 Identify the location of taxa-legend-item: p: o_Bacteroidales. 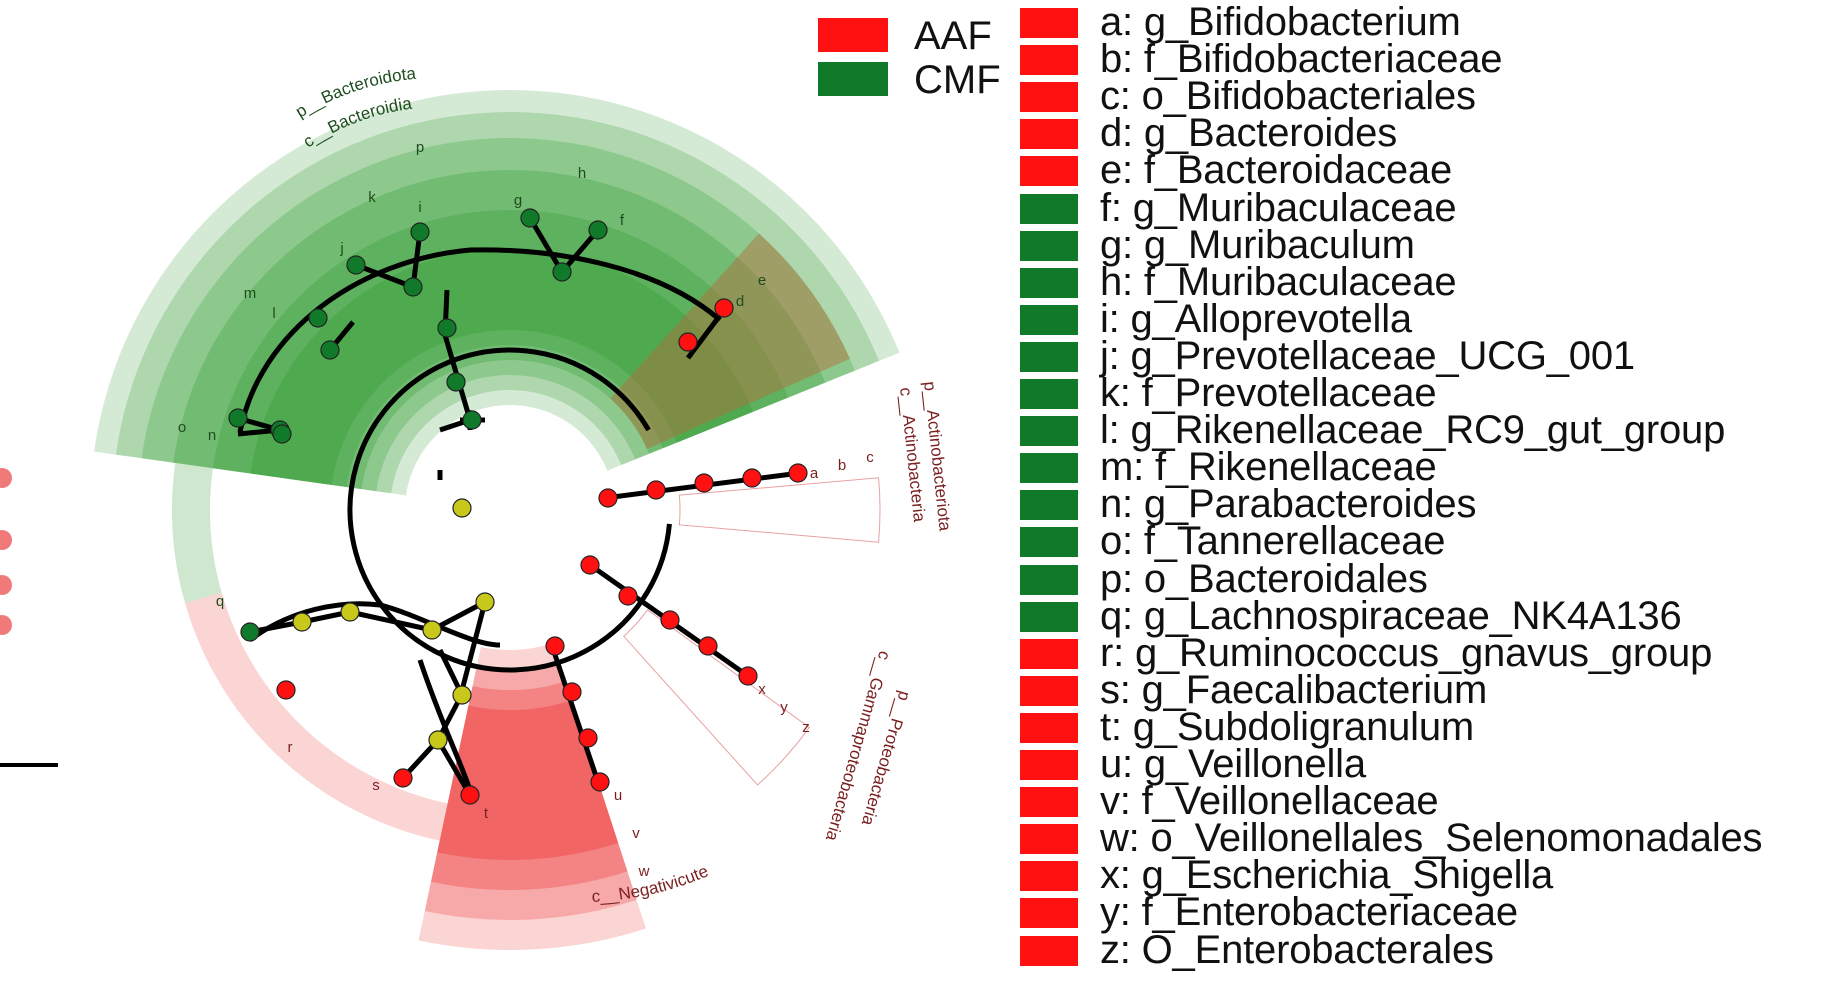
(1433, 580).